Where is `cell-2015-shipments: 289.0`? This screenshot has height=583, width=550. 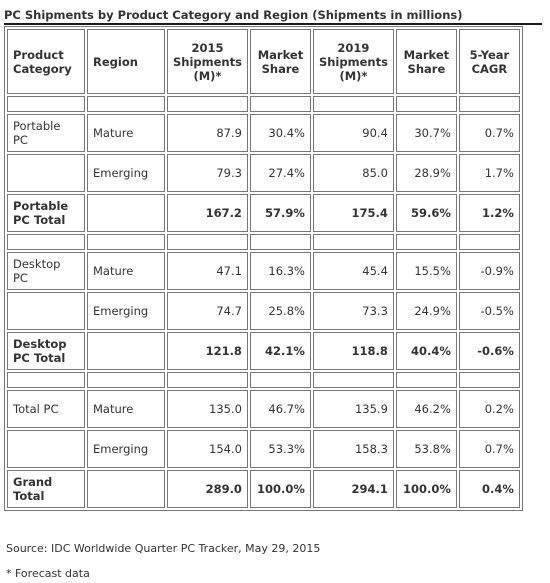 cell-2015-shipments: 289.0 is located at coordinates (207, 489).